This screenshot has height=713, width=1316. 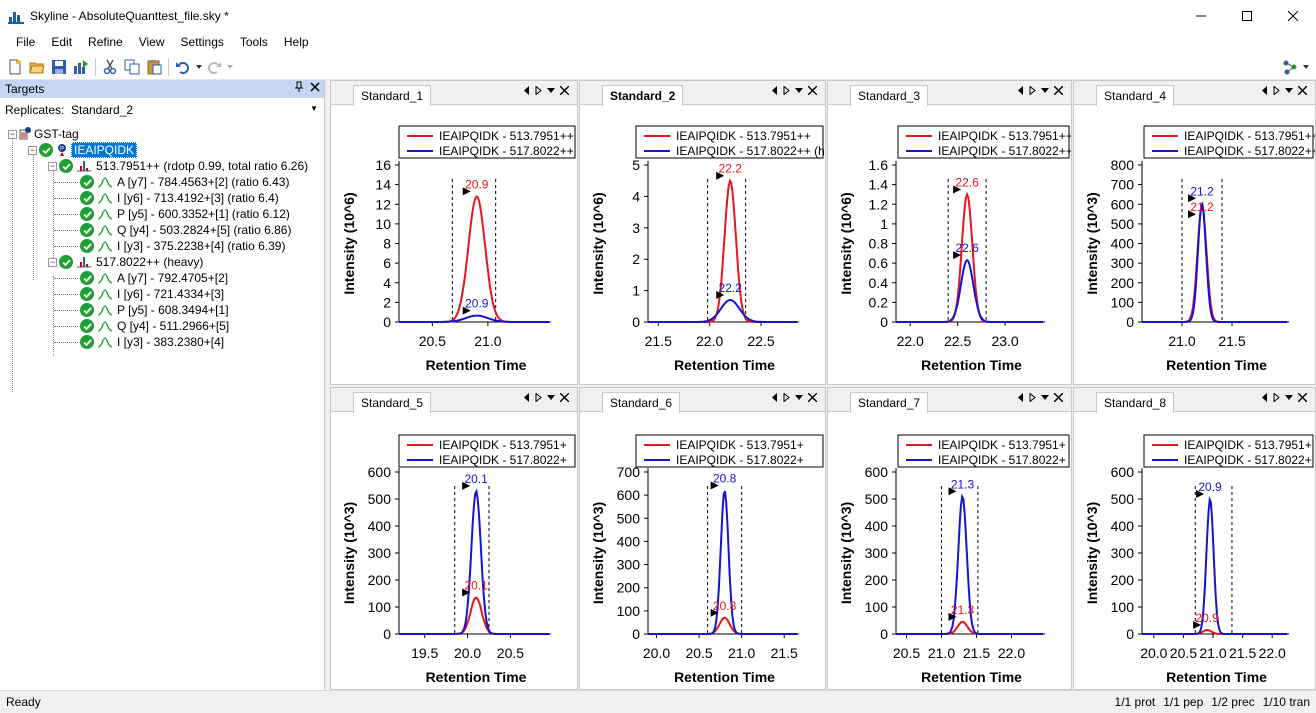 What do you see at coordinates (182, 246) in the screenshot?
I see `tree-node-transition: I [y3] - 375.2238+[4] (ratio 6.39)` at bounding box center [182, 246].